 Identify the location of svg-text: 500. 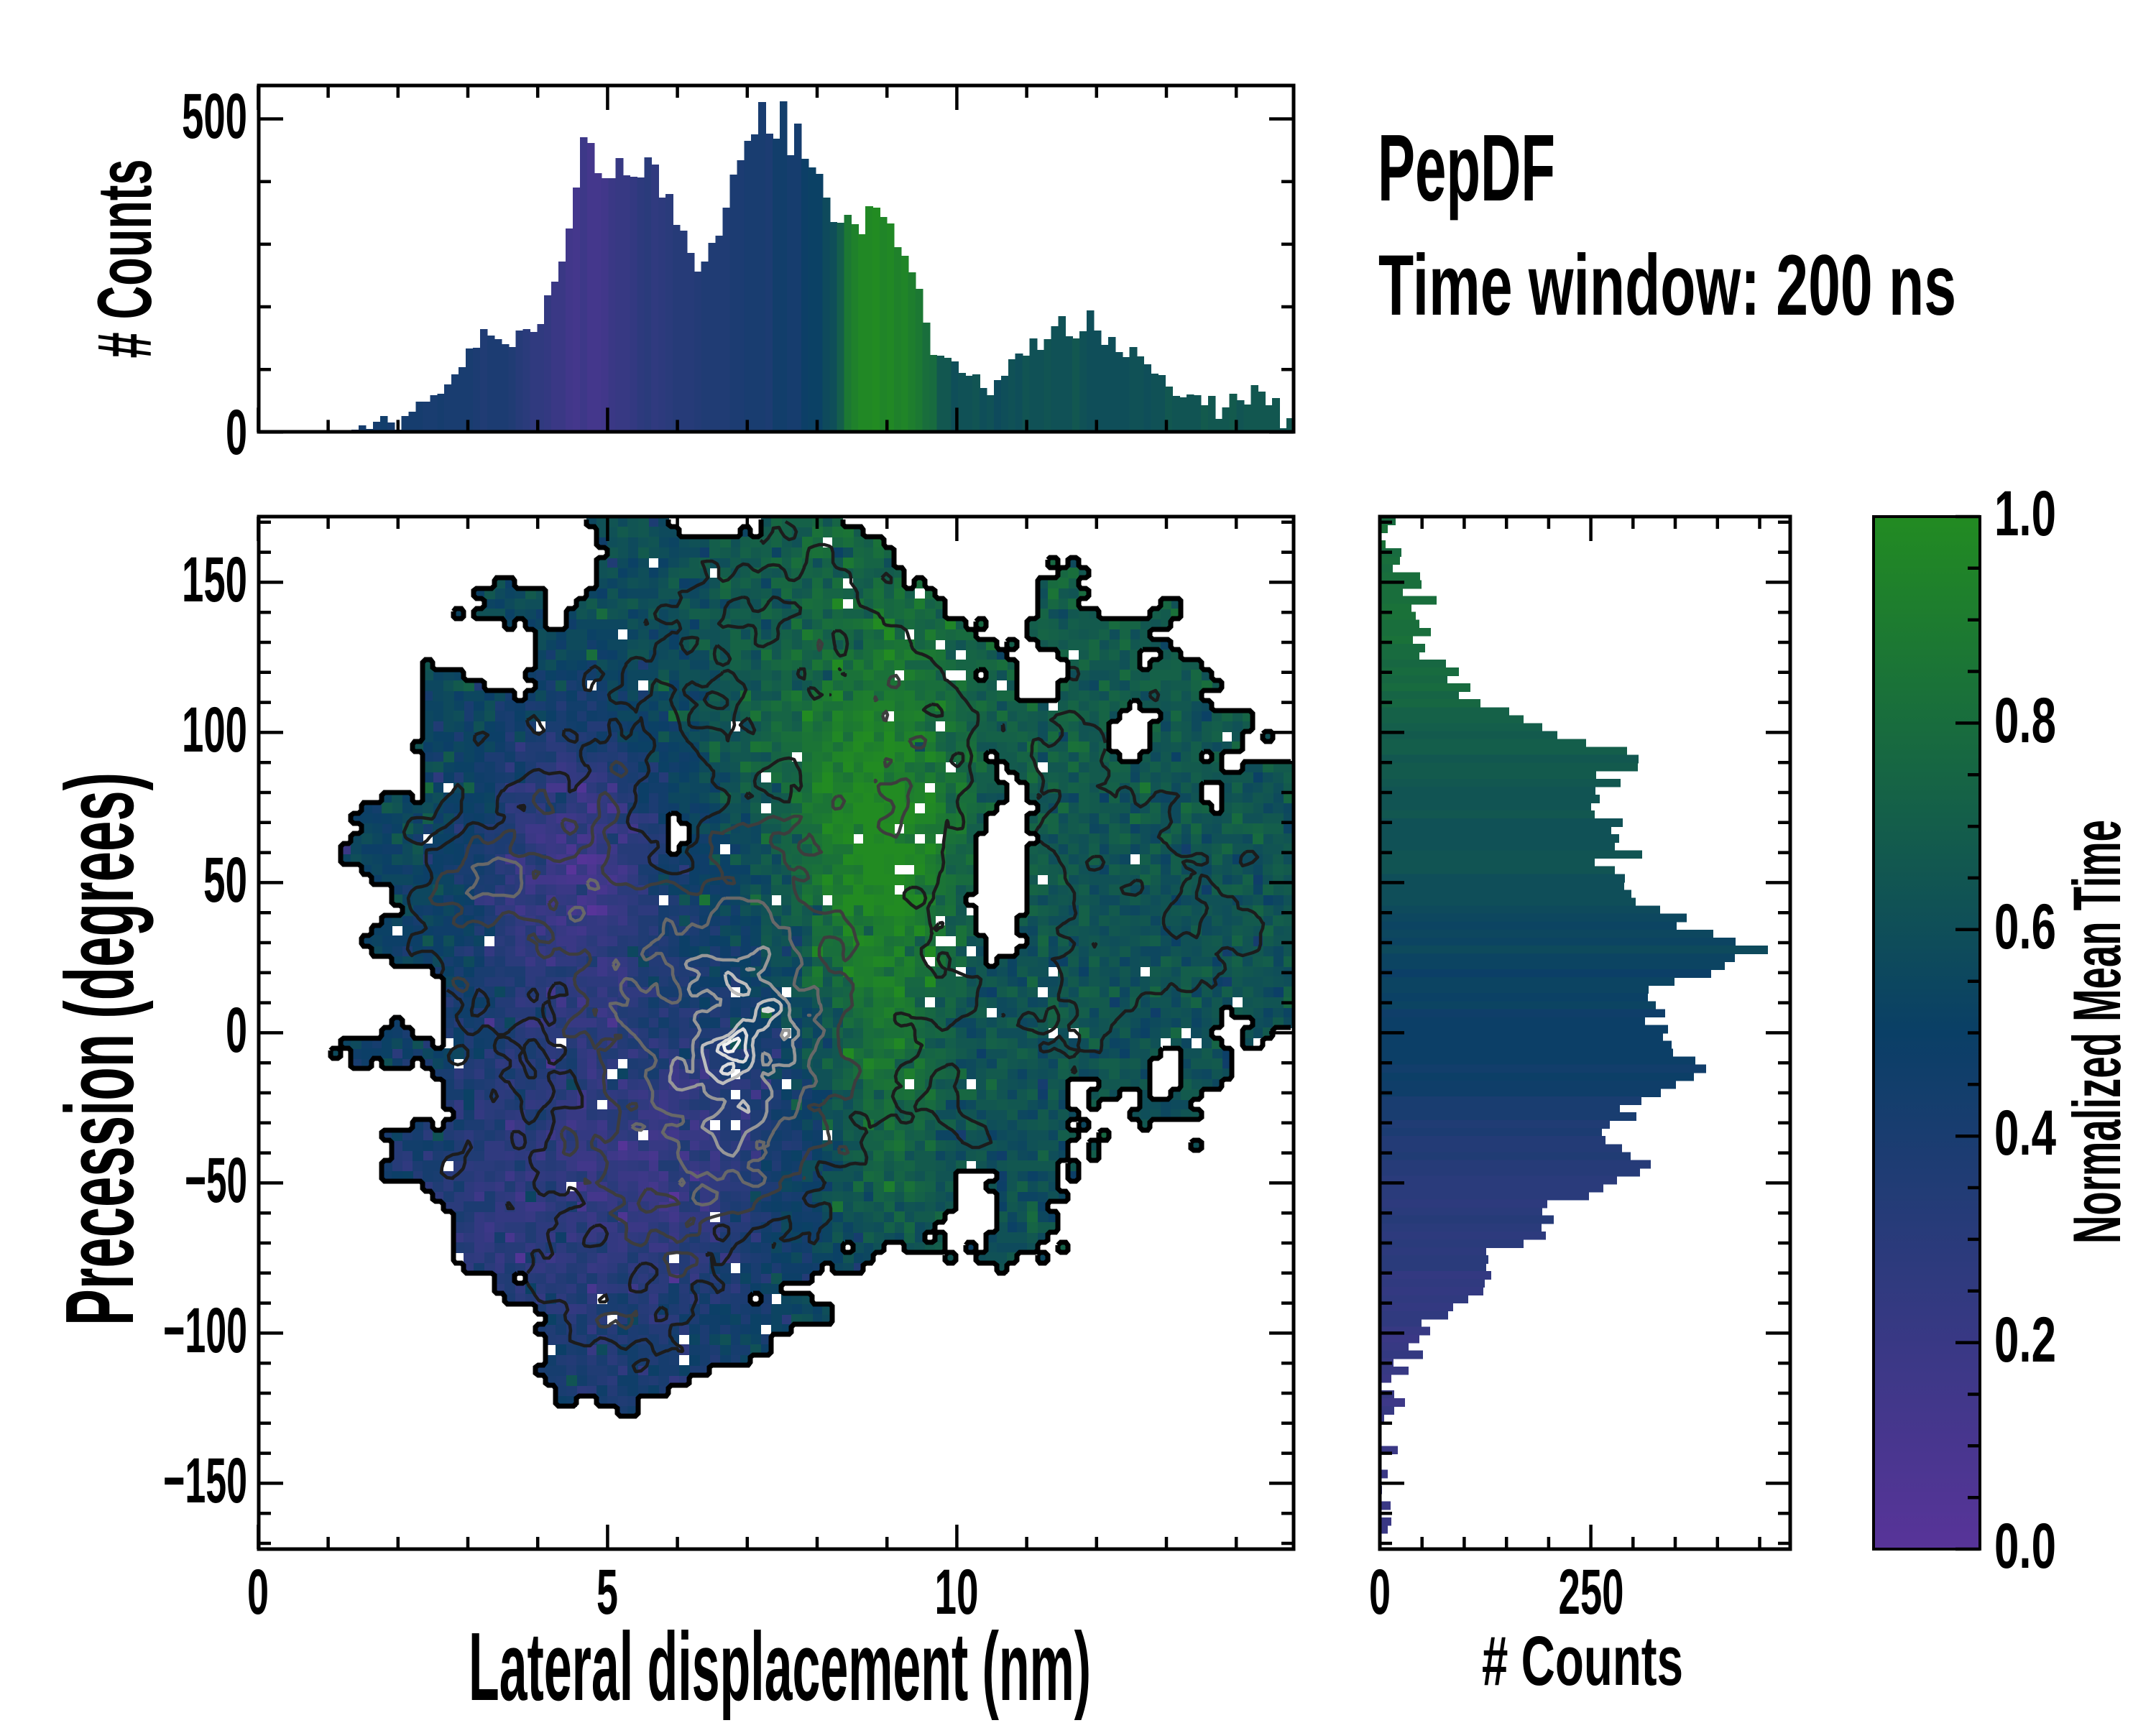
(214, 116).